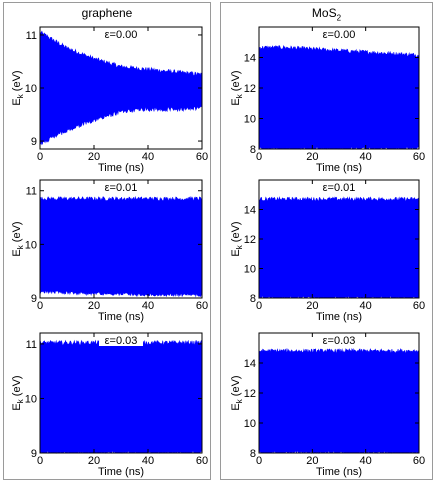 This screenshot has width=436, height=482. What do you see at coordinates (250, 120) in the screenshot?
I see `mos2-eps-0.00-y-tick-label: 10` at bounding box center [250, 120].